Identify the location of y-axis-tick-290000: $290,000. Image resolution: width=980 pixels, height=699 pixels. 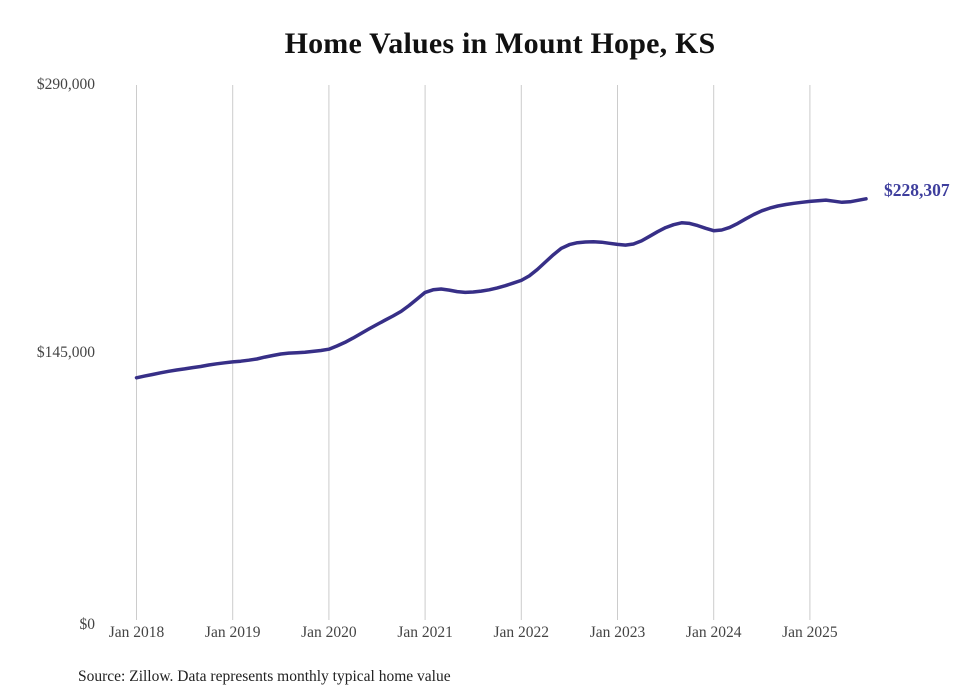
(65, 84).